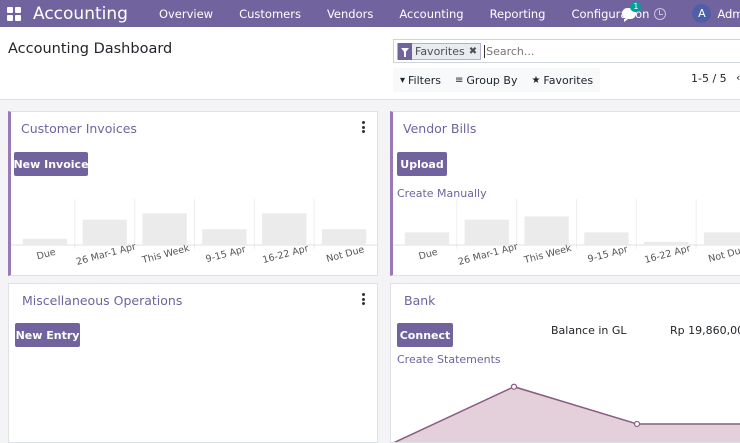 The width and height of the screenshot is (740, 443). Describe the element at coordinates (589, 330) in the screenshot. I see `balance-label: Balance in GL` at that location.